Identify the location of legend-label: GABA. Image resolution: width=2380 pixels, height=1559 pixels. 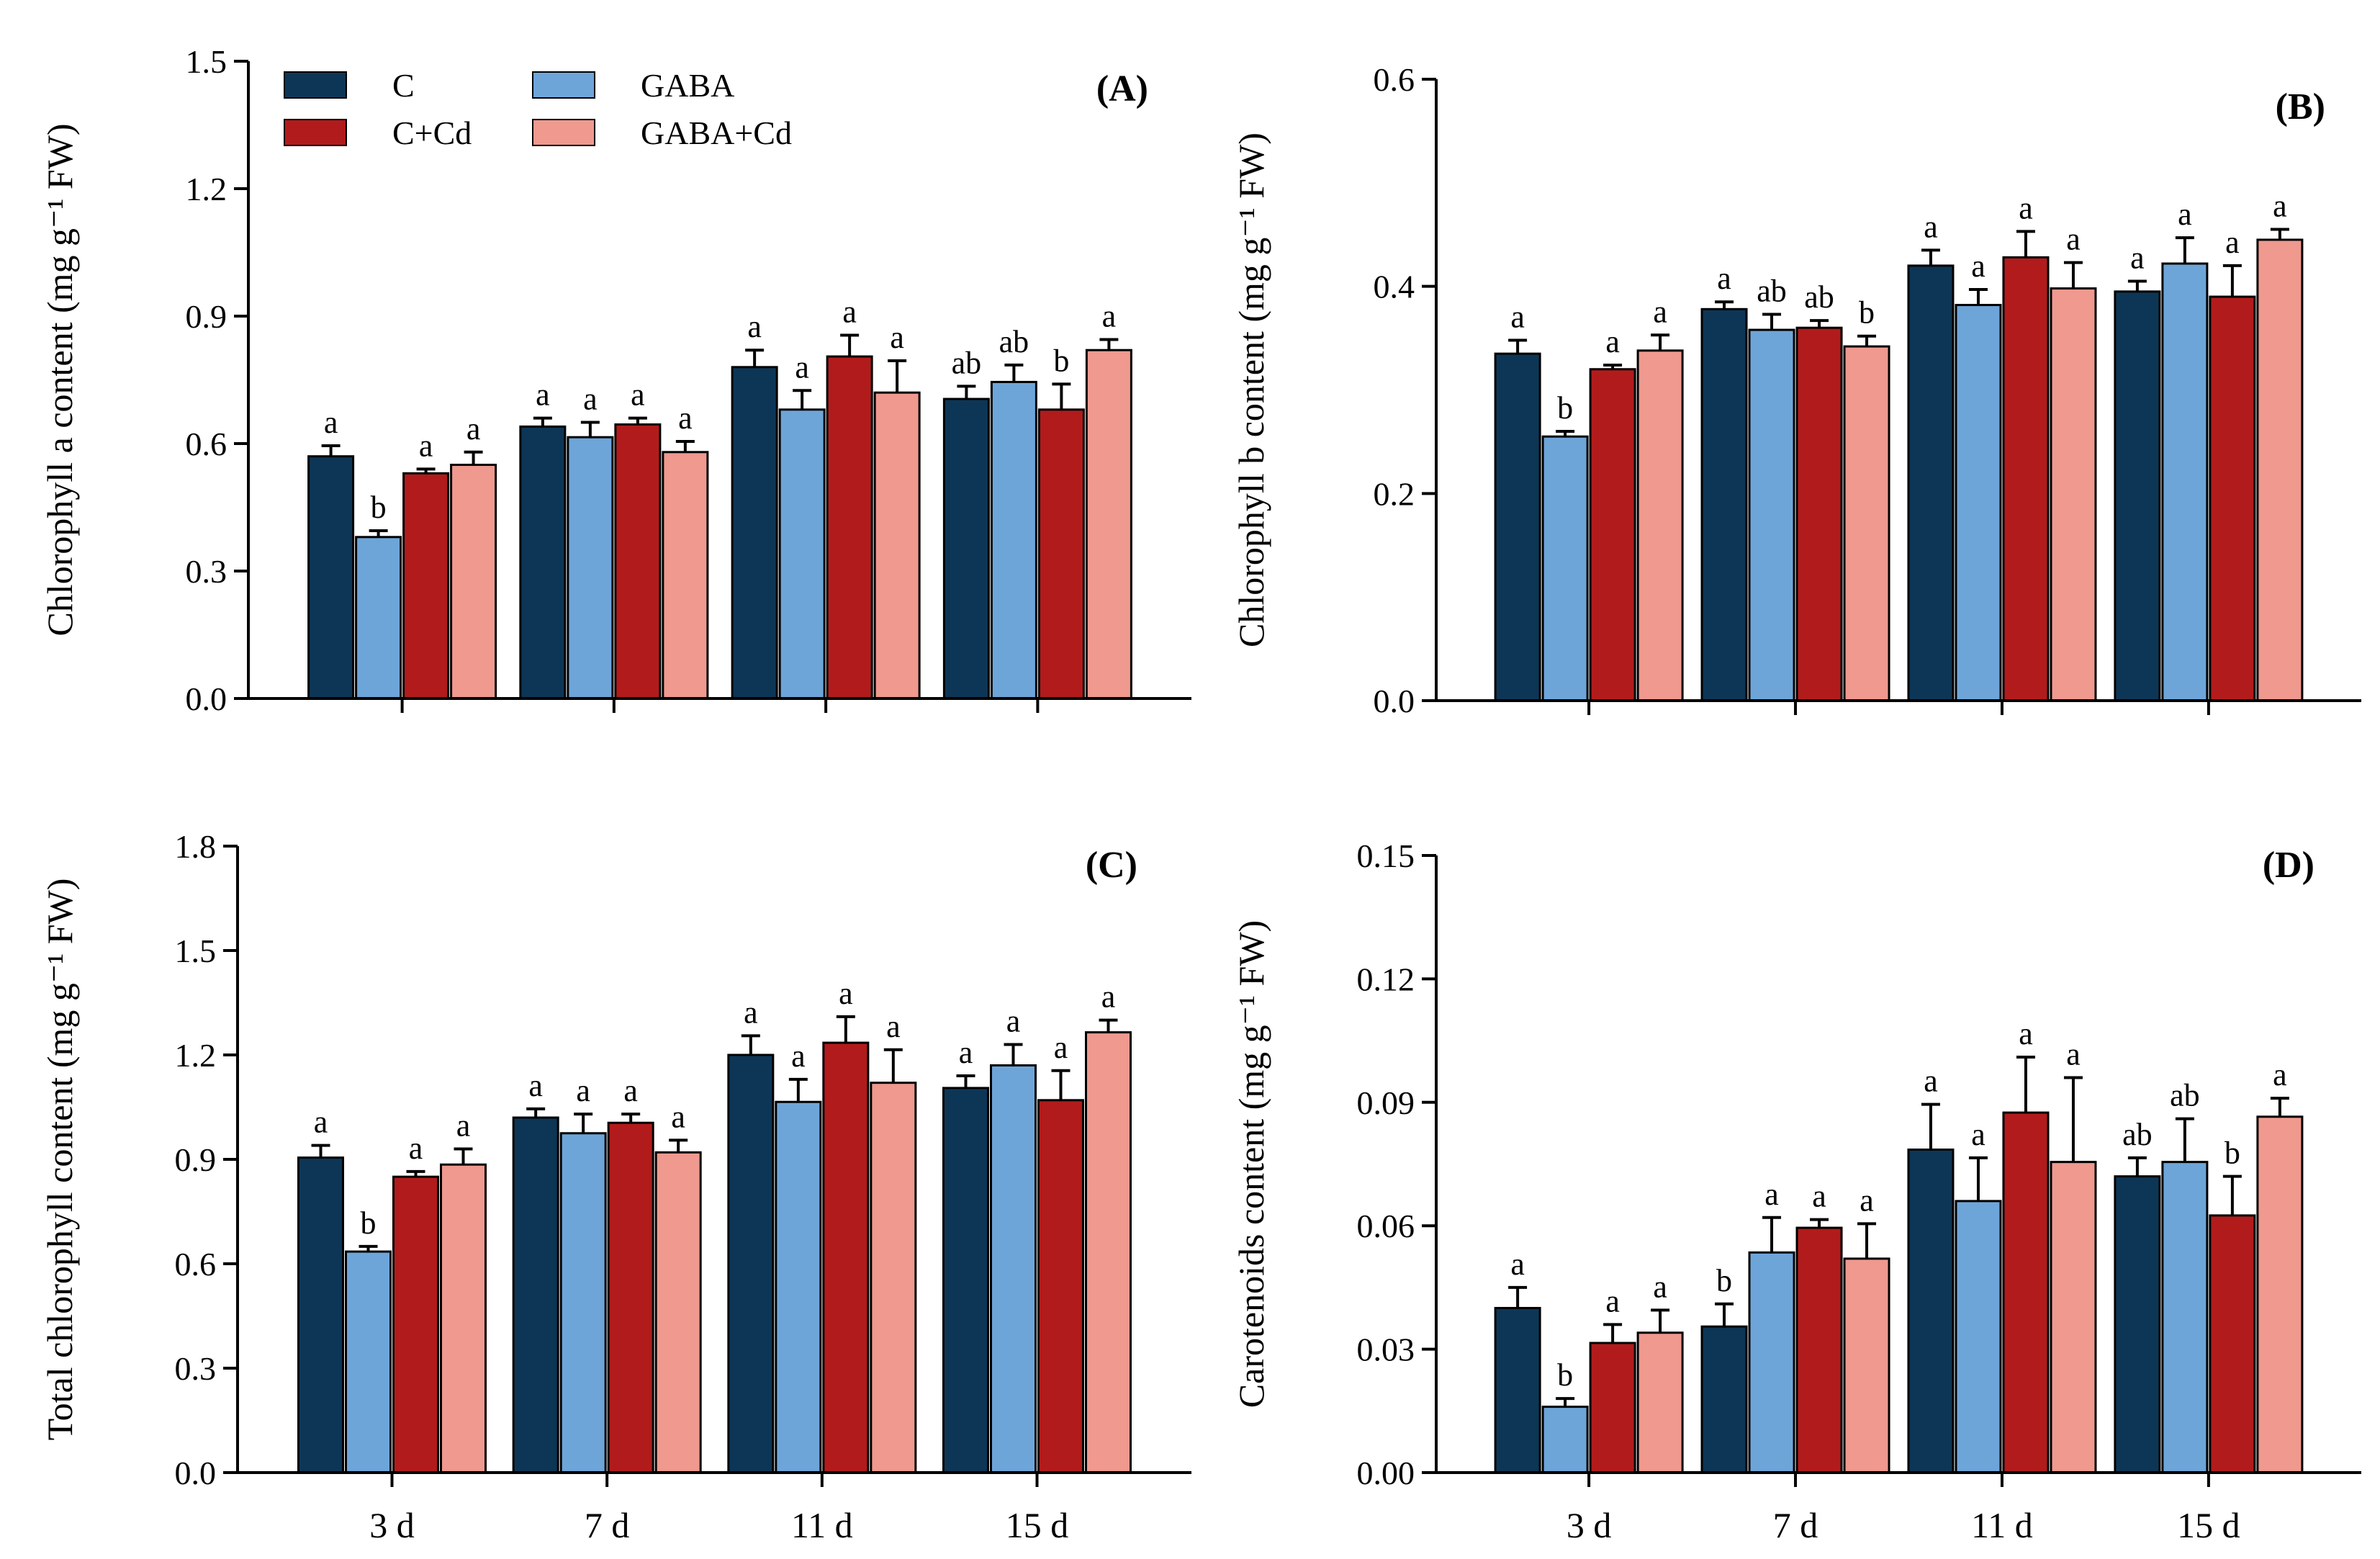
(687, 85).